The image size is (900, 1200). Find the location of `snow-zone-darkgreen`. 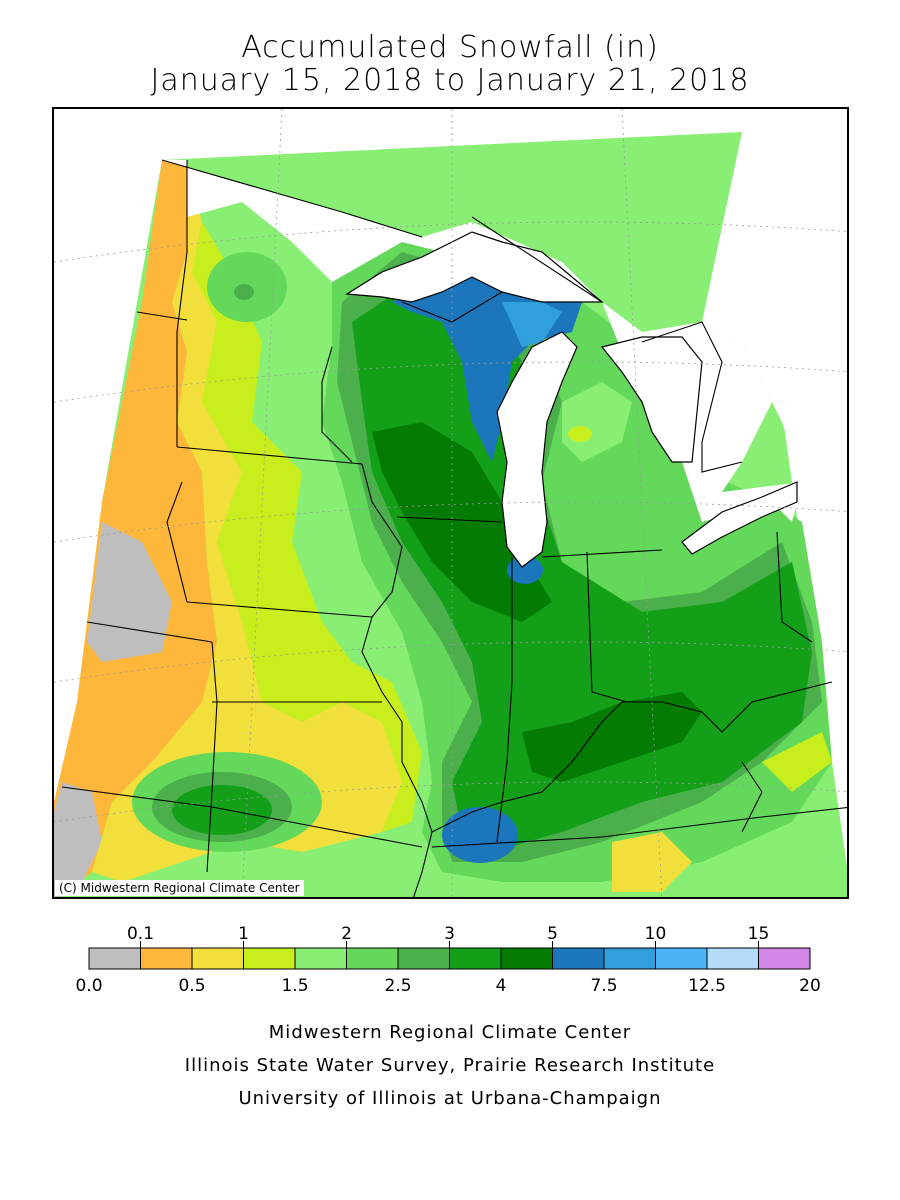

snow-zone-darkgreen is located at coordinates (462, 522).